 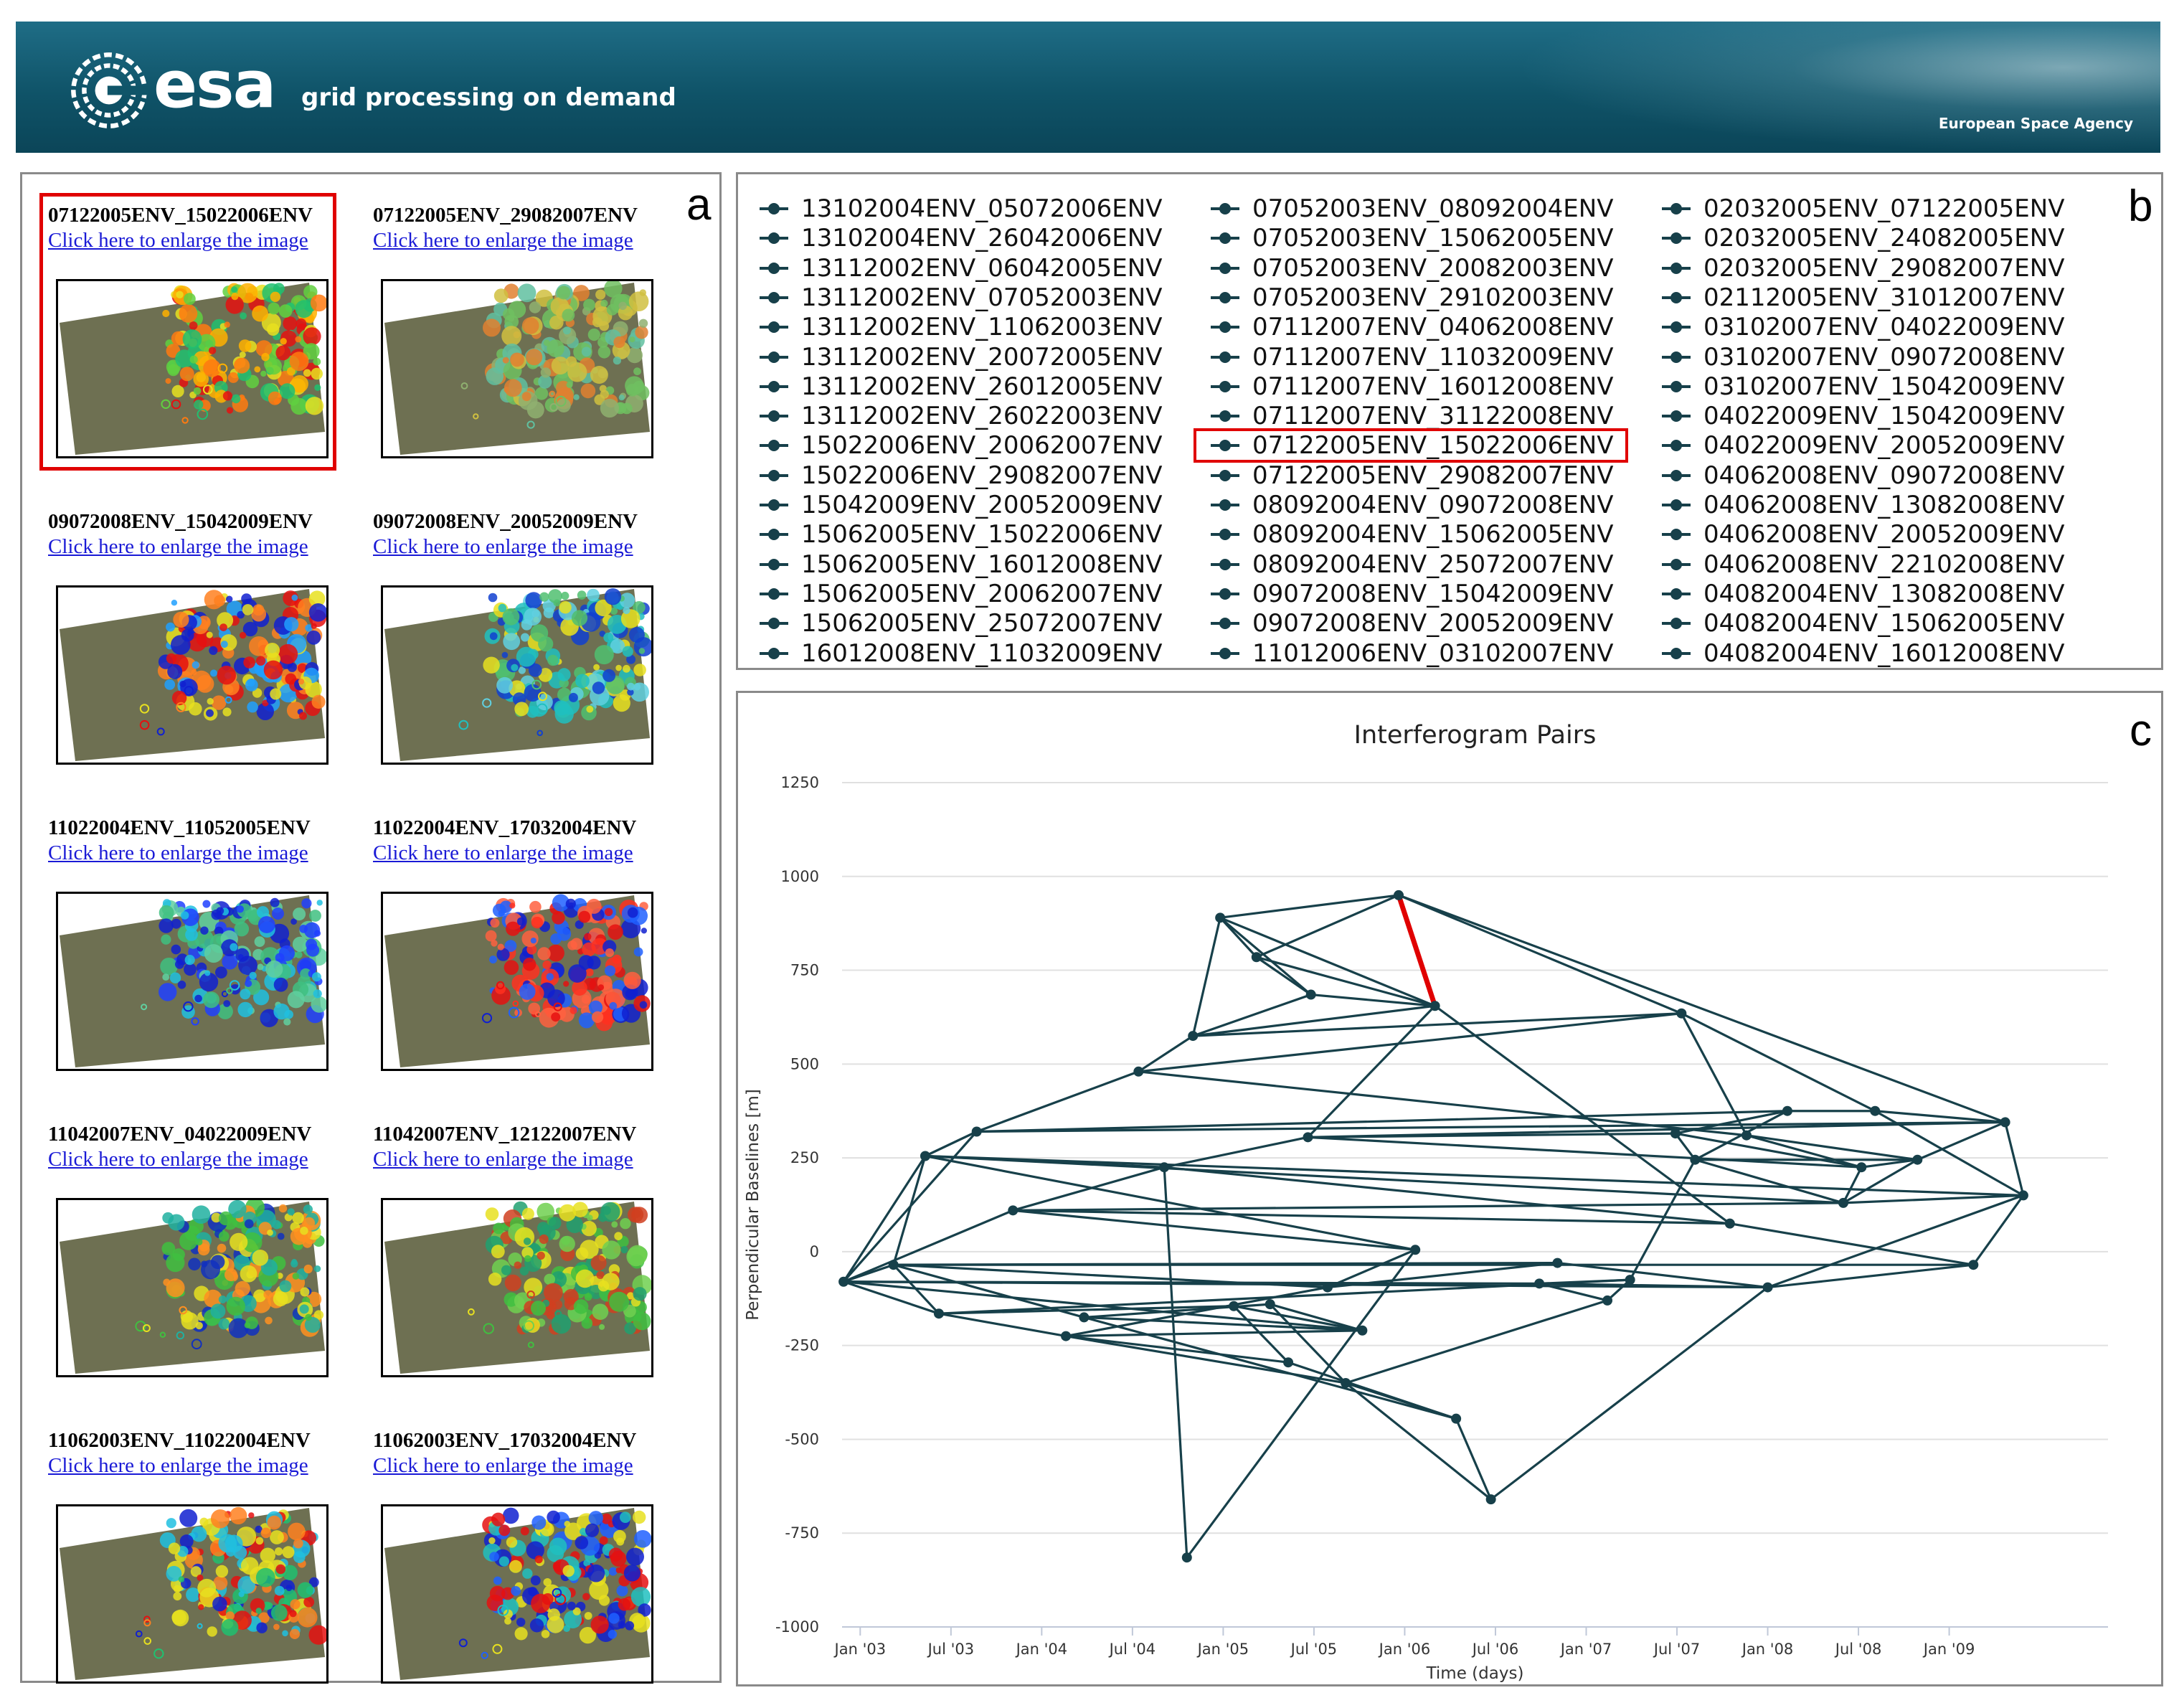 What do you see at coordinates (488, 97) in the screenshot?
I see `header-tagline: grid processing on demand` at bounding box center [488, 97].